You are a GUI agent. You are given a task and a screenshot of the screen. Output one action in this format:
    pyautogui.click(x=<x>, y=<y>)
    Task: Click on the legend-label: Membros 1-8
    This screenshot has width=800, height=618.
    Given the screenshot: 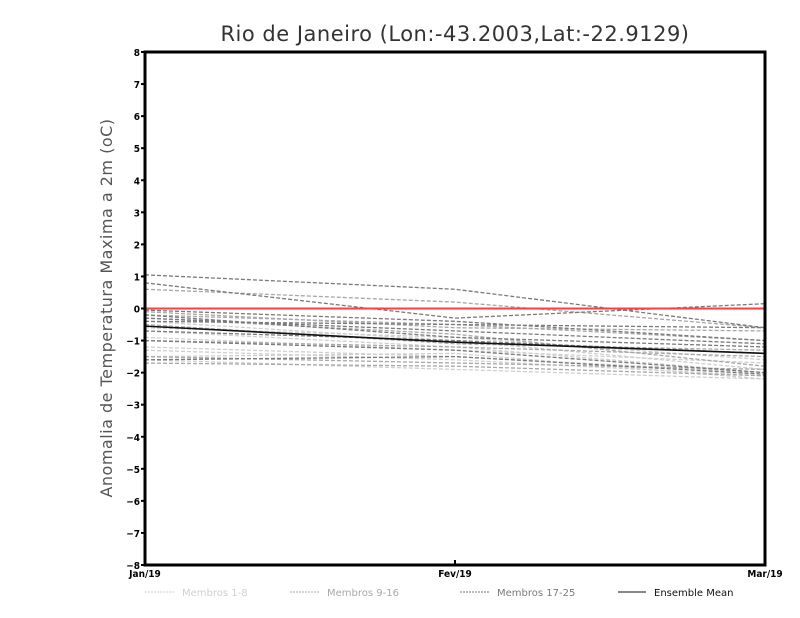 What is the action you would take?
    pyautogui.click(x=215, y=593)
    